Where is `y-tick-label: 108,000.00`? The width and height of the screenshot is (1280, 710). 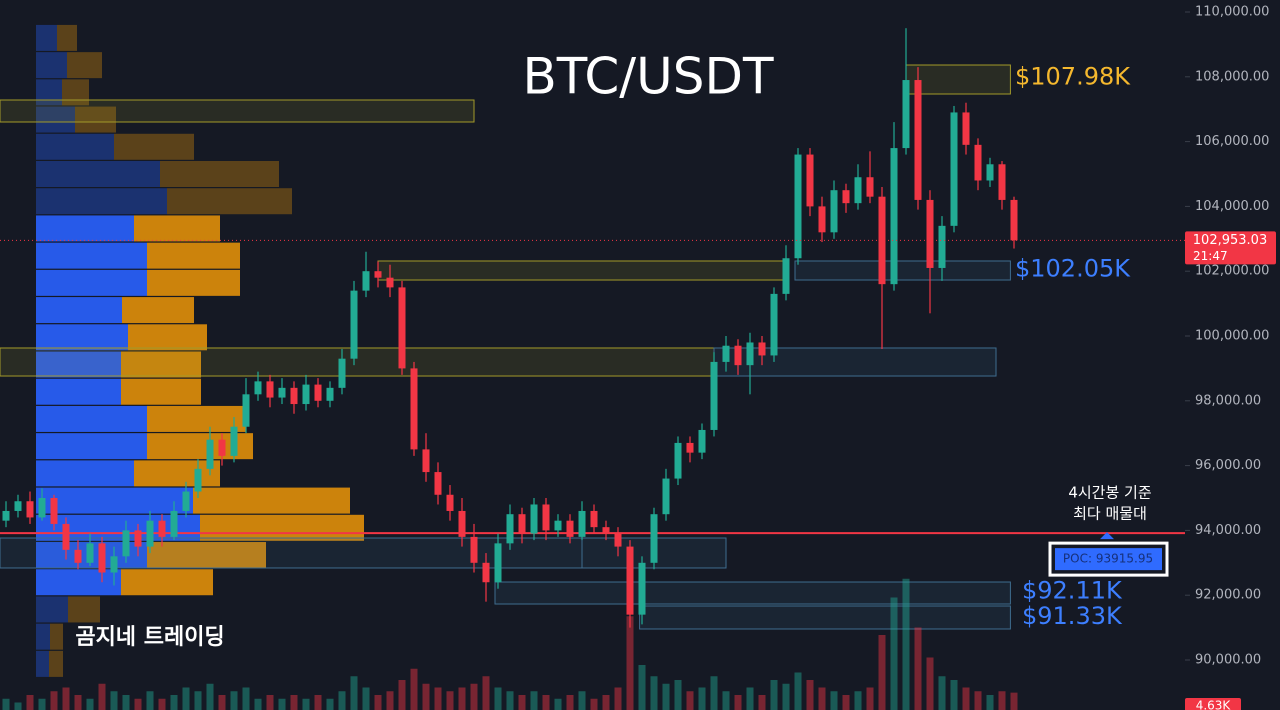 y-tick-label: 108,000.00 is located at coordinates (1232, 76).